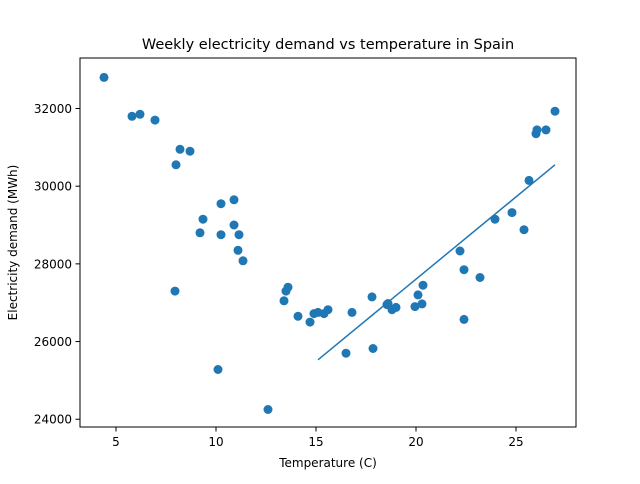  What do you see at coordinates (215, 442) in the screenshot?
I see `x-tick-label: 10` at bounding box center [215, 442].